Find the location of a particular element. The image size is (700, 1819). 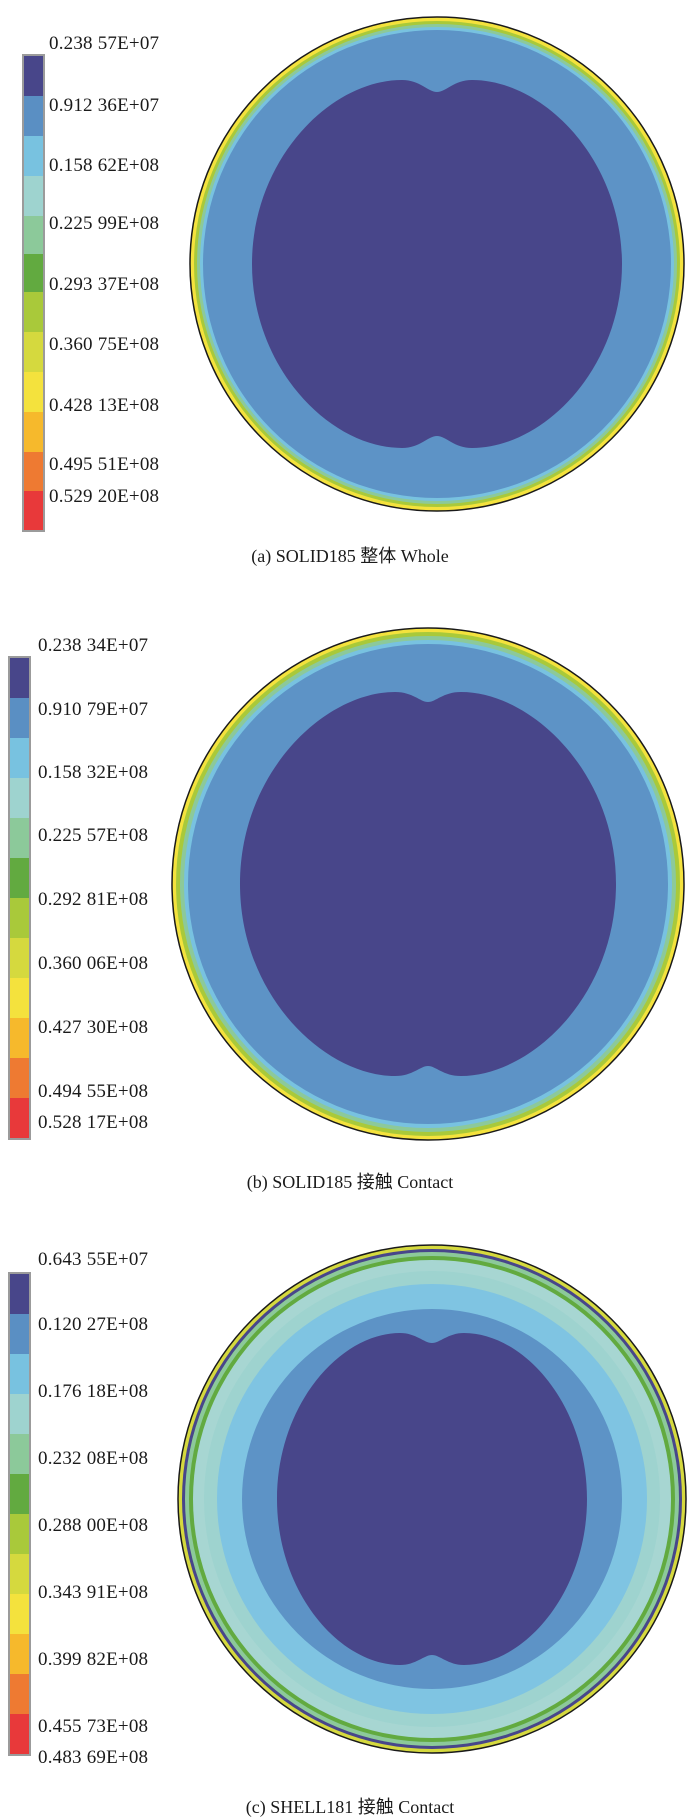

legend-label: 0.643 55E+07 is located at coordinates (93, 1259).